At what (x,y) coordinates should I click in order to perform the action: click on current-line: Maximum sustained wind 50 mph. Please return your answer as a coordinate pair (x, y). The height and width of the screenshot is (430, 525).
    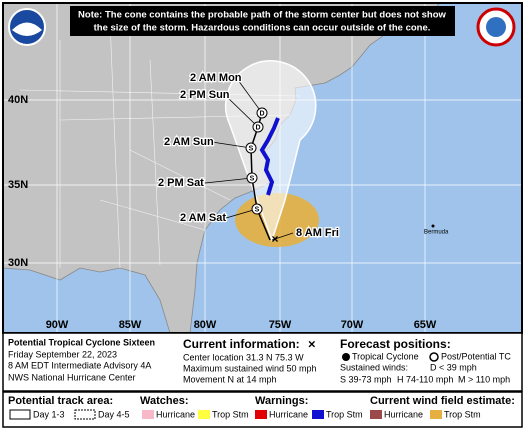
    Looking at the image, I should click on (250, 368).